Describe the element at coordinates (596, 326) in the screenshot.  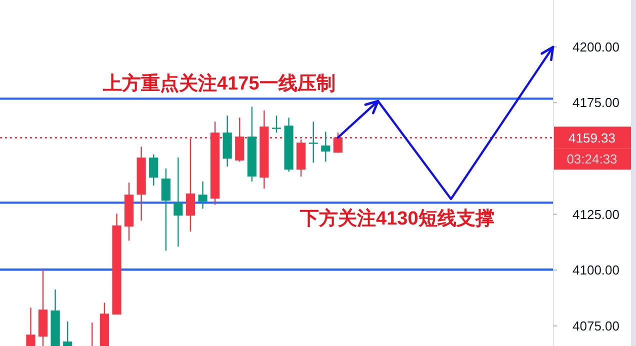
I see `y-tick-label: 4075.00` at that location.